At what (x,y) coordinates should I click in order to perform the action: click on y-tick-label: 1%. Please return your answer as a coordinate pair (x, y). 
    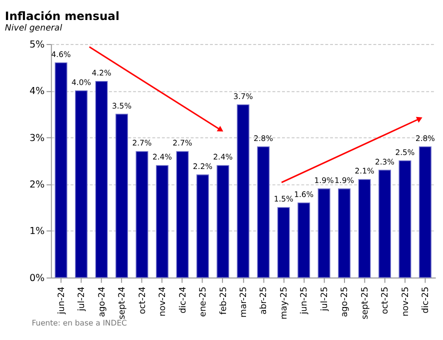
    Looking at the image, I should click on (37, 232).